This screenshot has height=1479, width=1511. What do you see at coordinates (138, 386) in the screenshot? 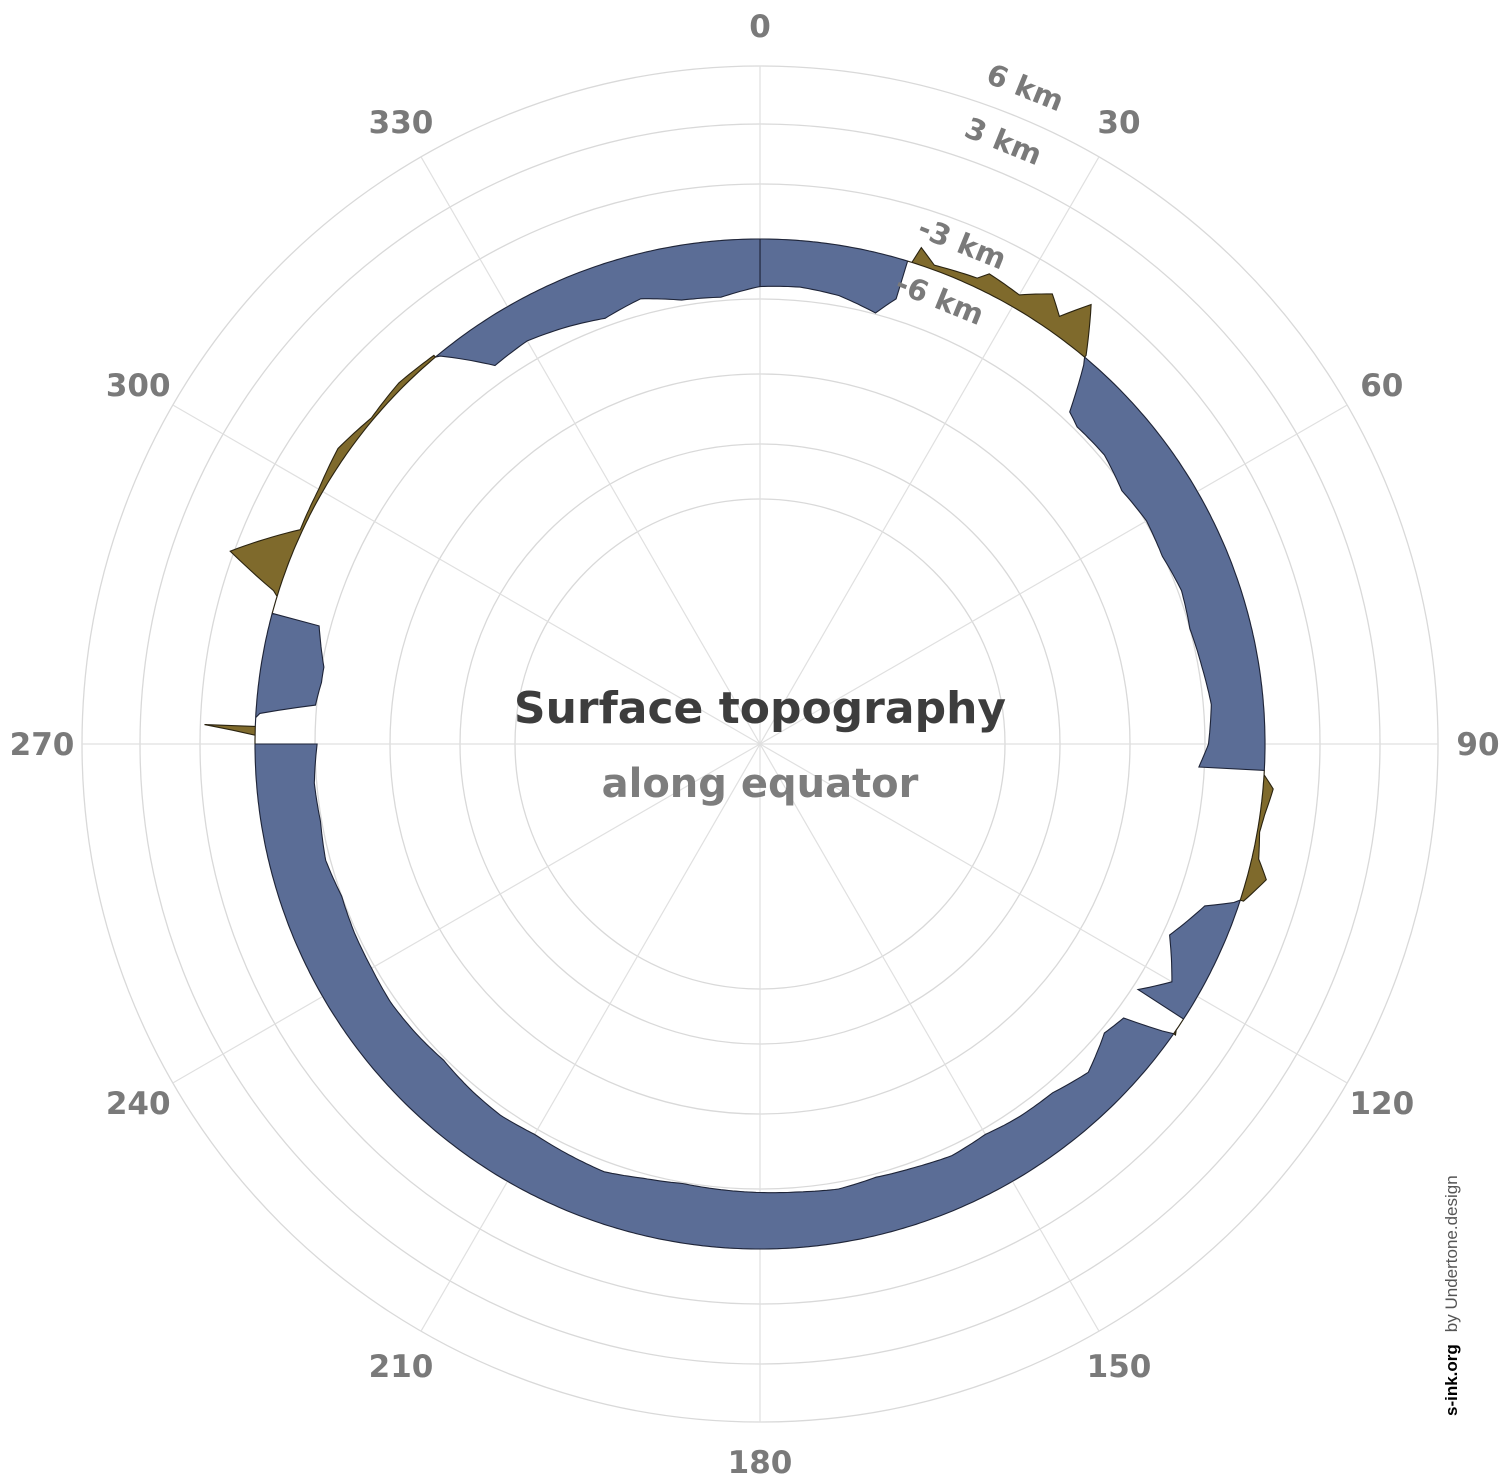
I see `angle-tick-label: 300` at bounding box center [138, 386].